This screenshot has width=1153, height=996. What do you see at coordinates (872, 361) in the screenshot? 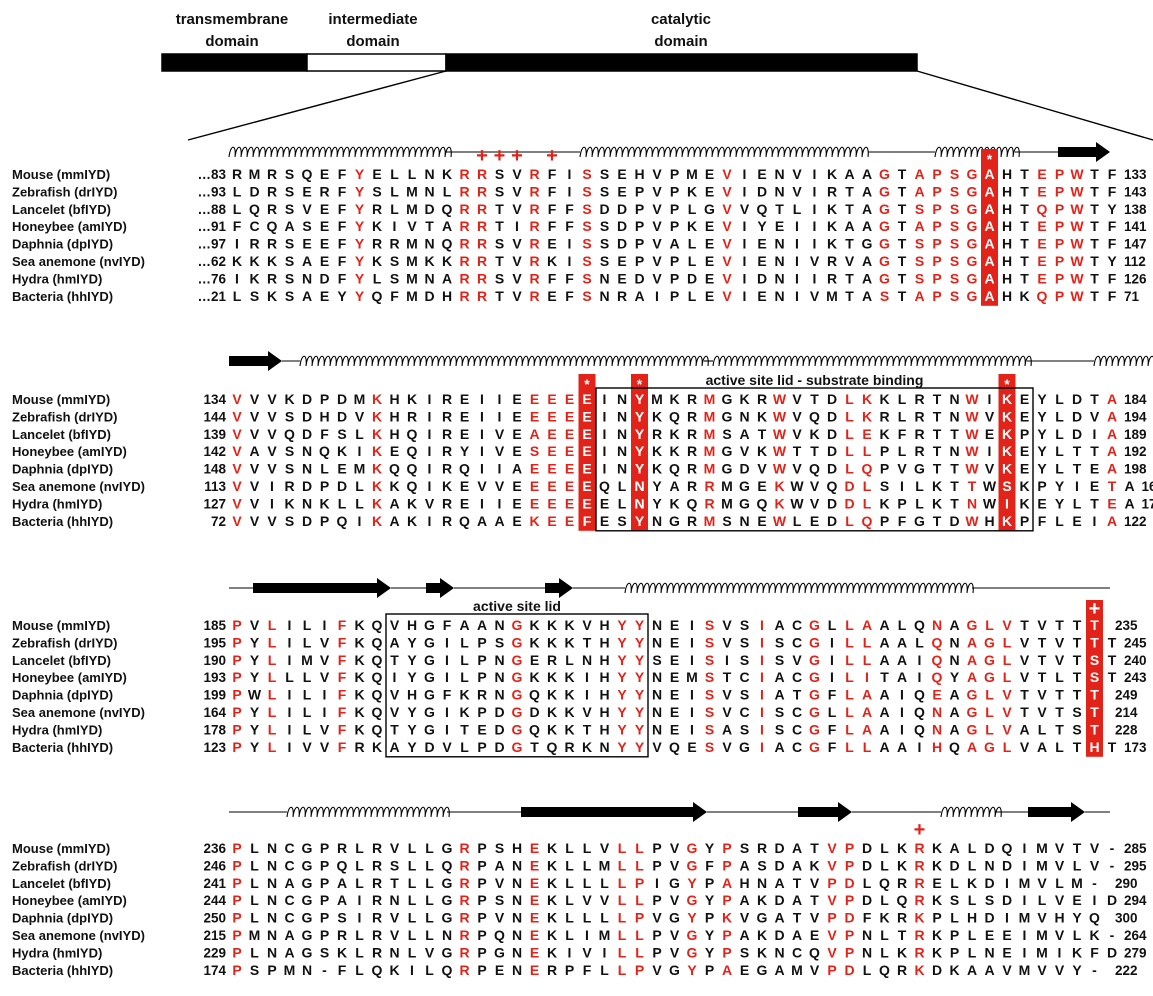
I see `helix-segment` at bounding box center [872, 361].